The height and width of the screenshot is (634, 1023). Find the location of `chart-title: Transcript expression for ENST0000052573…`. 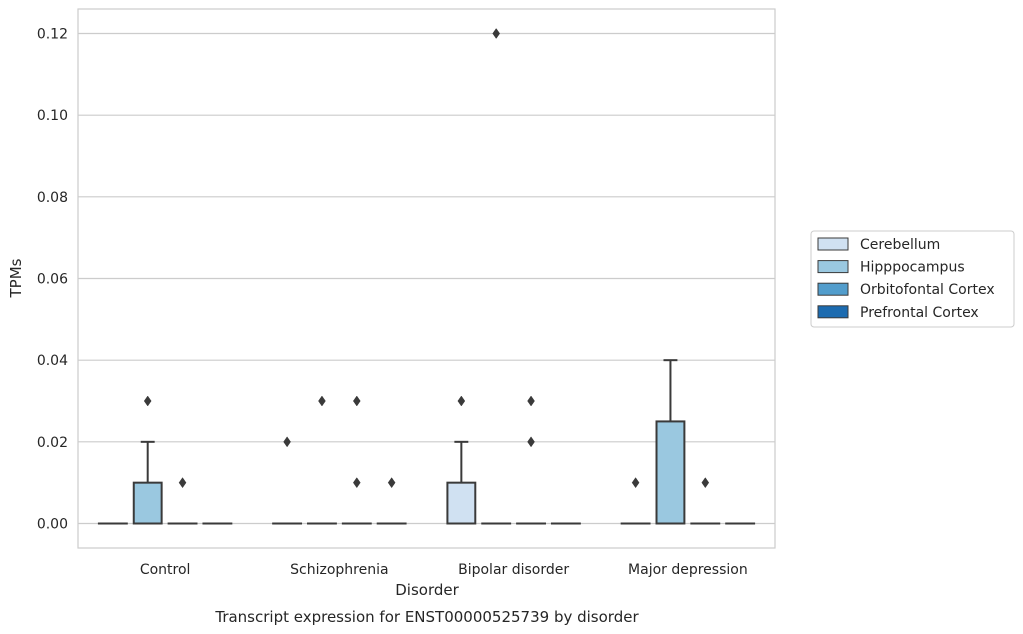

chart-title: Transcript expression for ENST0000052573… is located at coordinates (426, 617).